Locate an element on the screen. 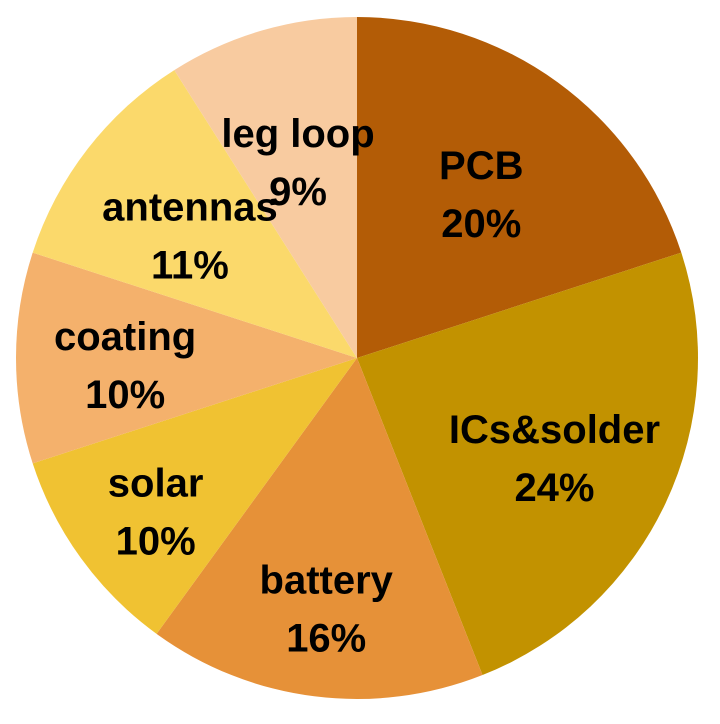  pie-slice-coating is located at coordinates (187, 358).